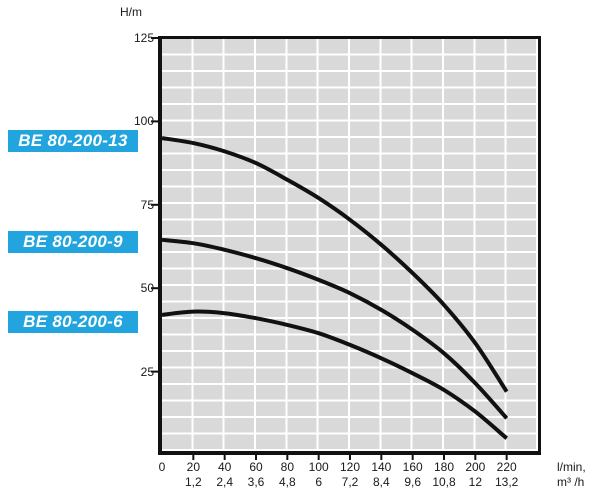 This screenshot has width=606, height=500. Describe the element at coordinates (147, 288) in the screenshot. I see `y-tick-label: 50` at that location.